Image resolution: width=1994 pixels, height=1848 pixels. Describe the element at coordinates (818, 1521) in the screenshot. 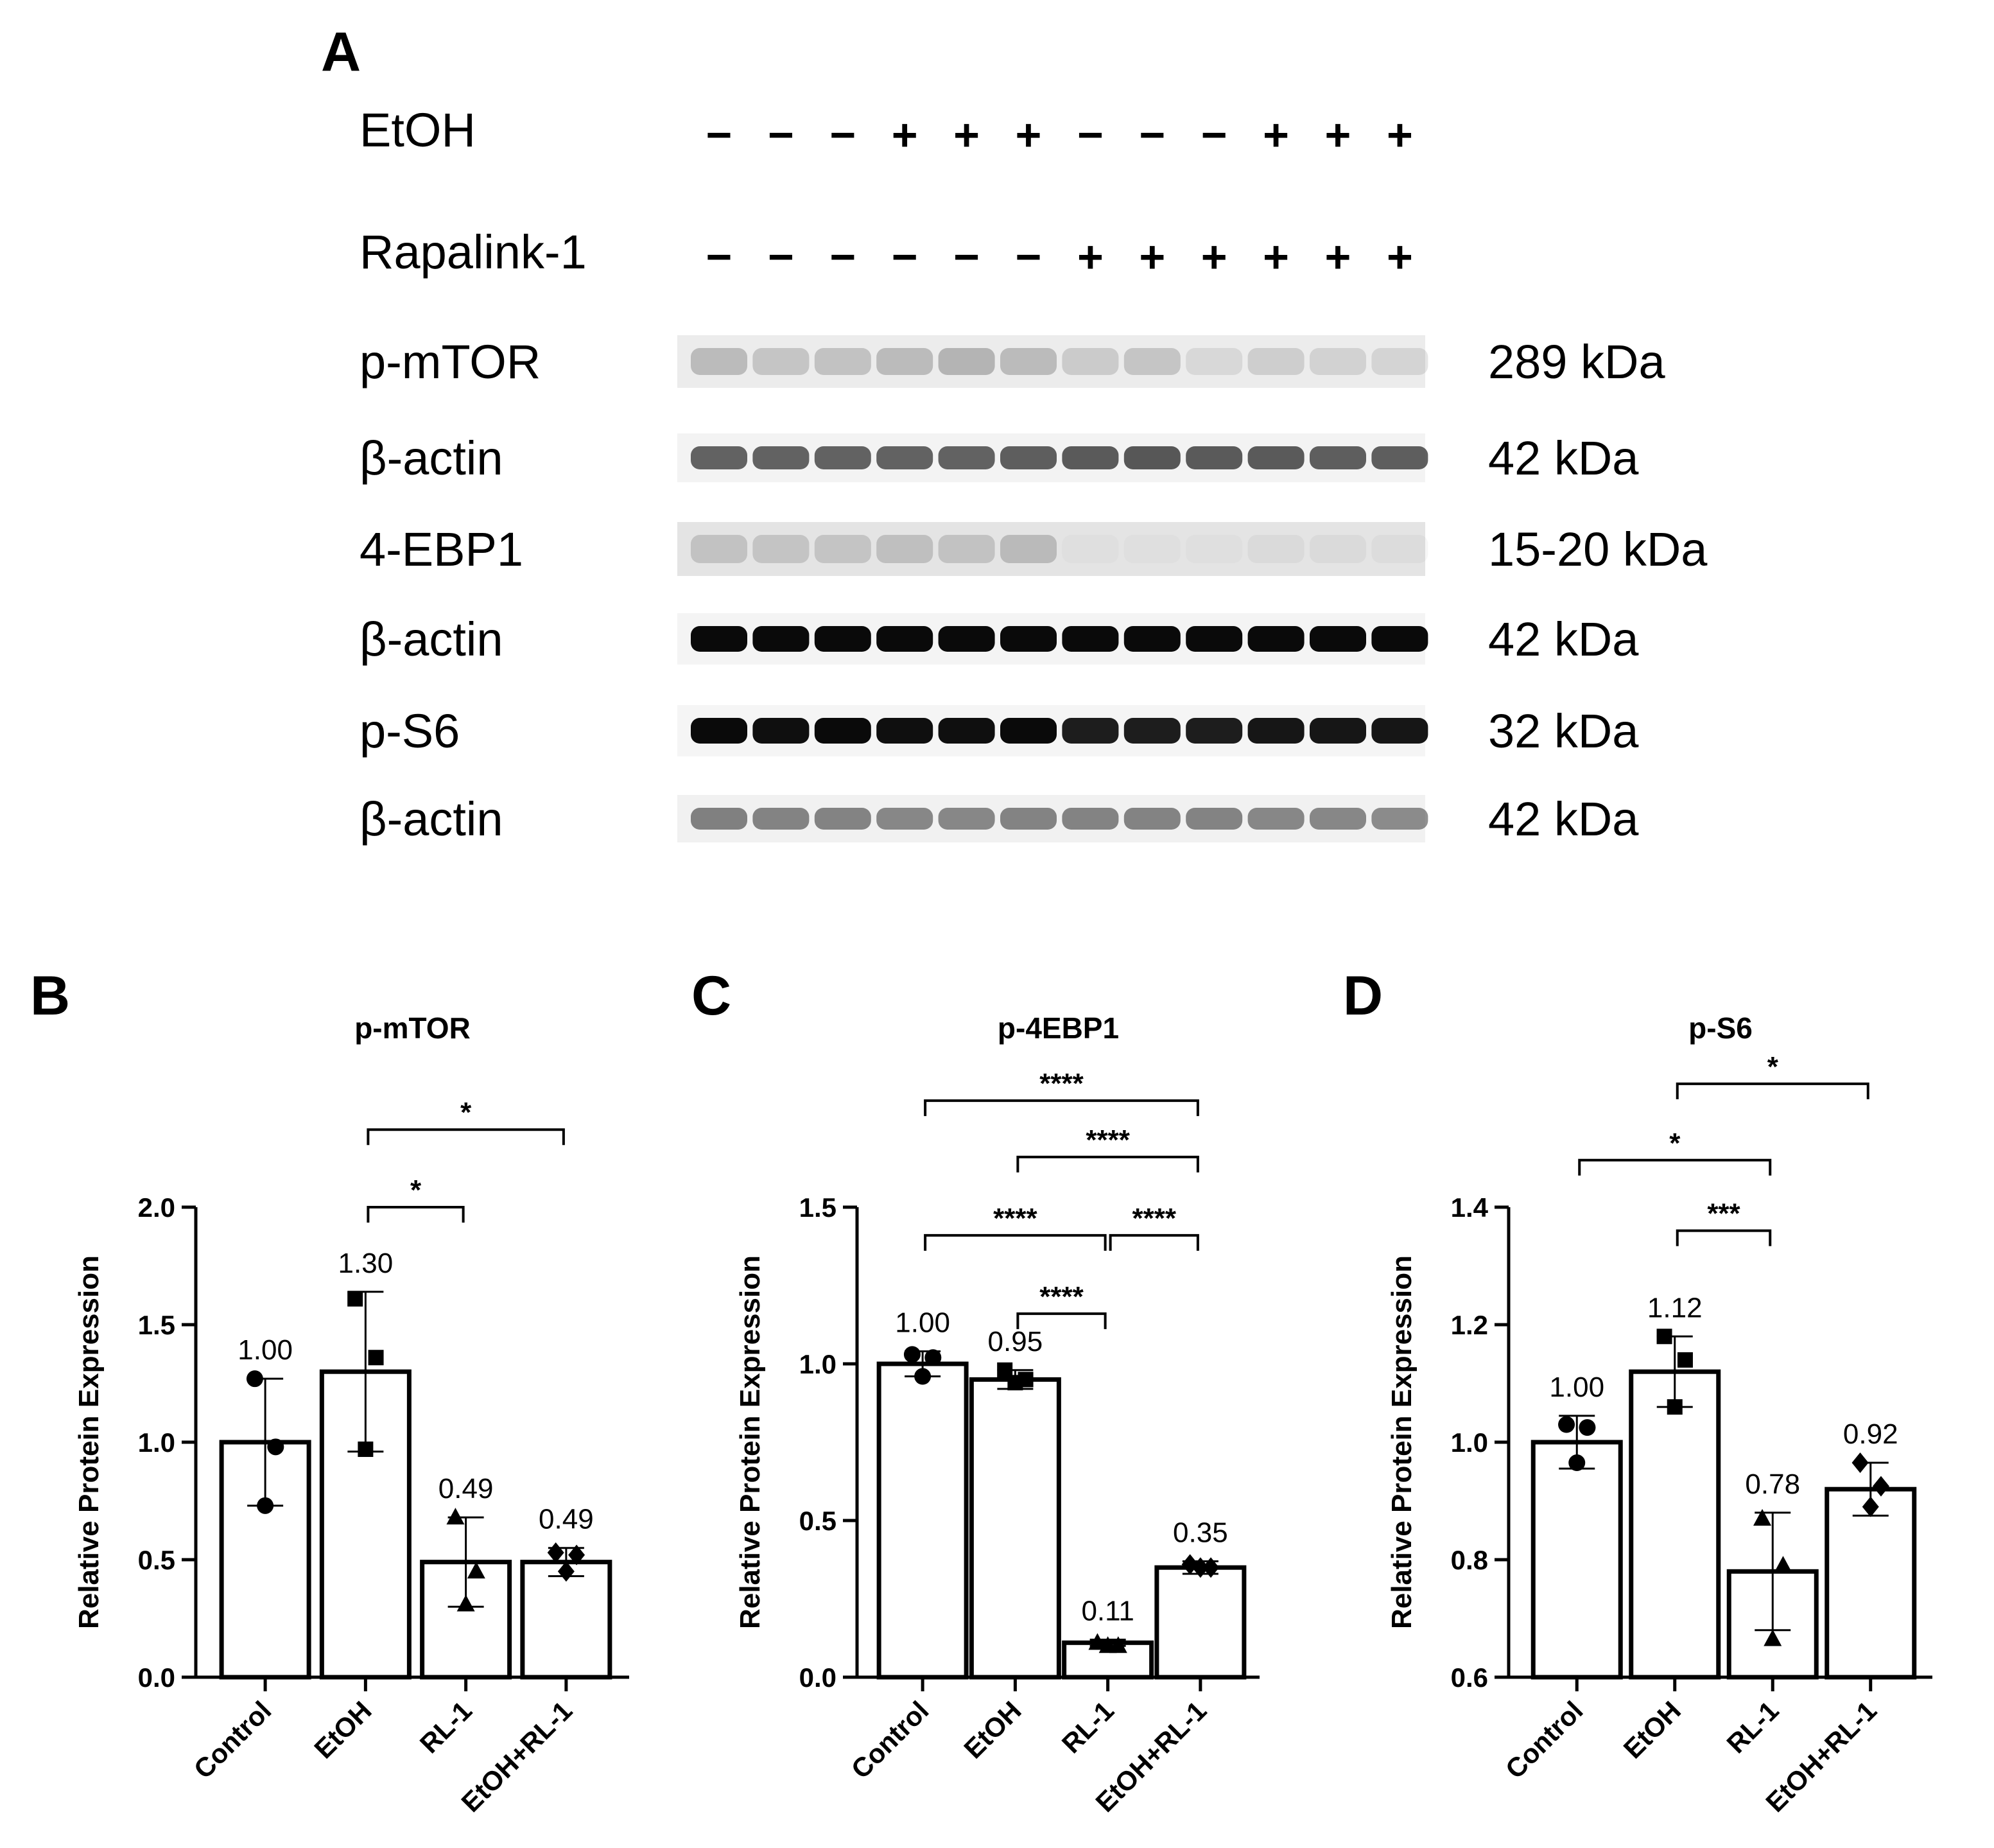

I see `y-tick-label: 0.5` at that location.